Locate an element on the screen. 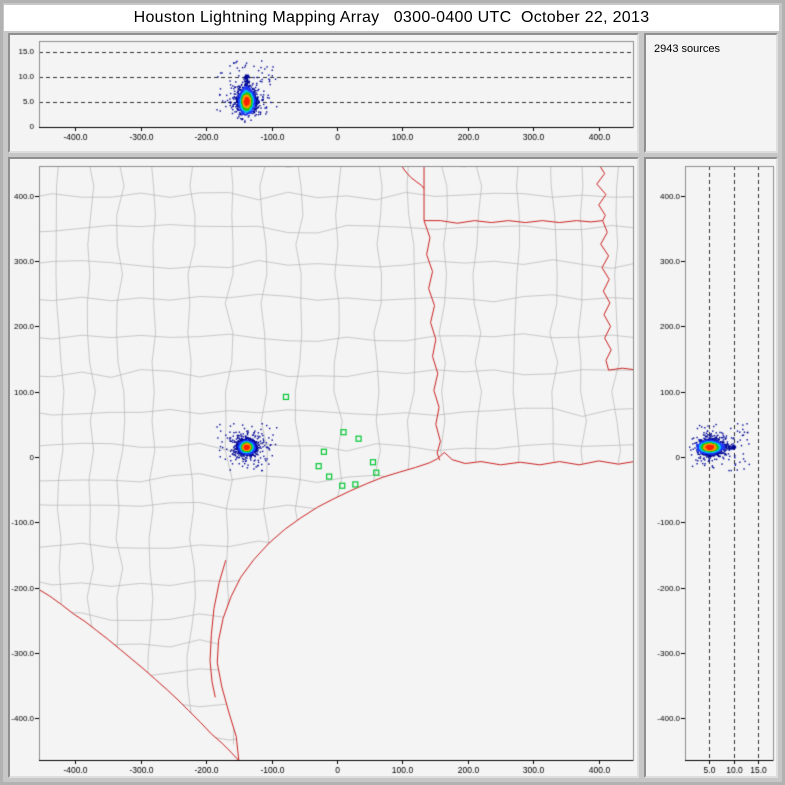 This screenshot has height=785, width=785. sources-count-panel: 2943 sources is located at coordinates (711, 93).